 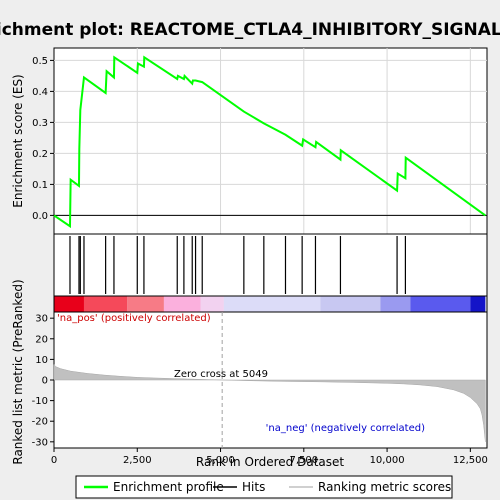 I want to click on metric-x-axis: 0 2,500 5,000 7,500 10,000 12,500, so click(x=269, y=457).